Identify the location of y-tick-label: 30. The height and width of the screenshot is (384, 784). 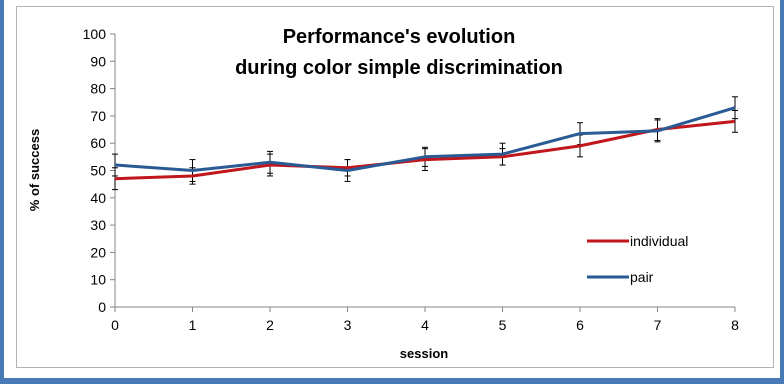
(98, 225).